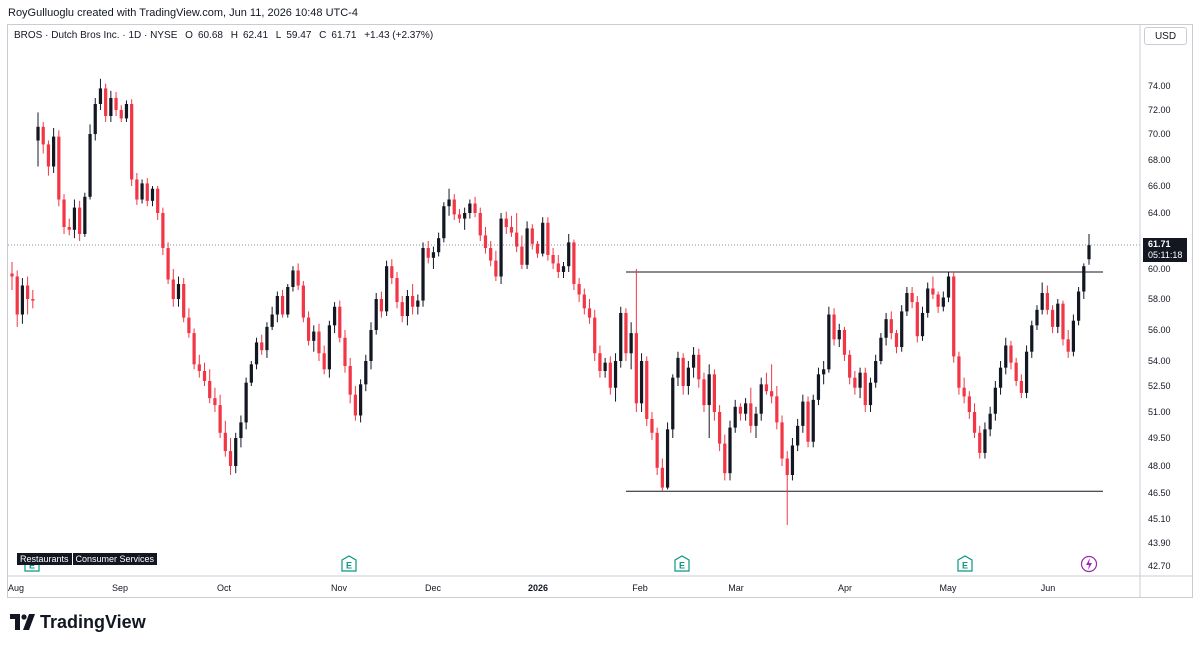  I want to click on earnings-marker-shape, so click(965, 563).